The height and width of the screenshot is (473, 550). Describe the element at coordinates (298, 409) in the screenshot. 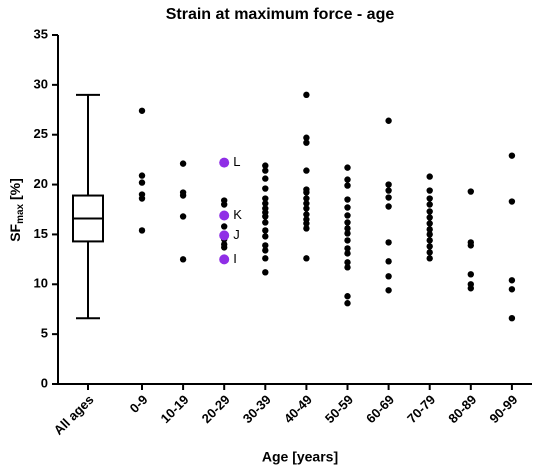

I see `x-tick-label: 40-49` at that location.